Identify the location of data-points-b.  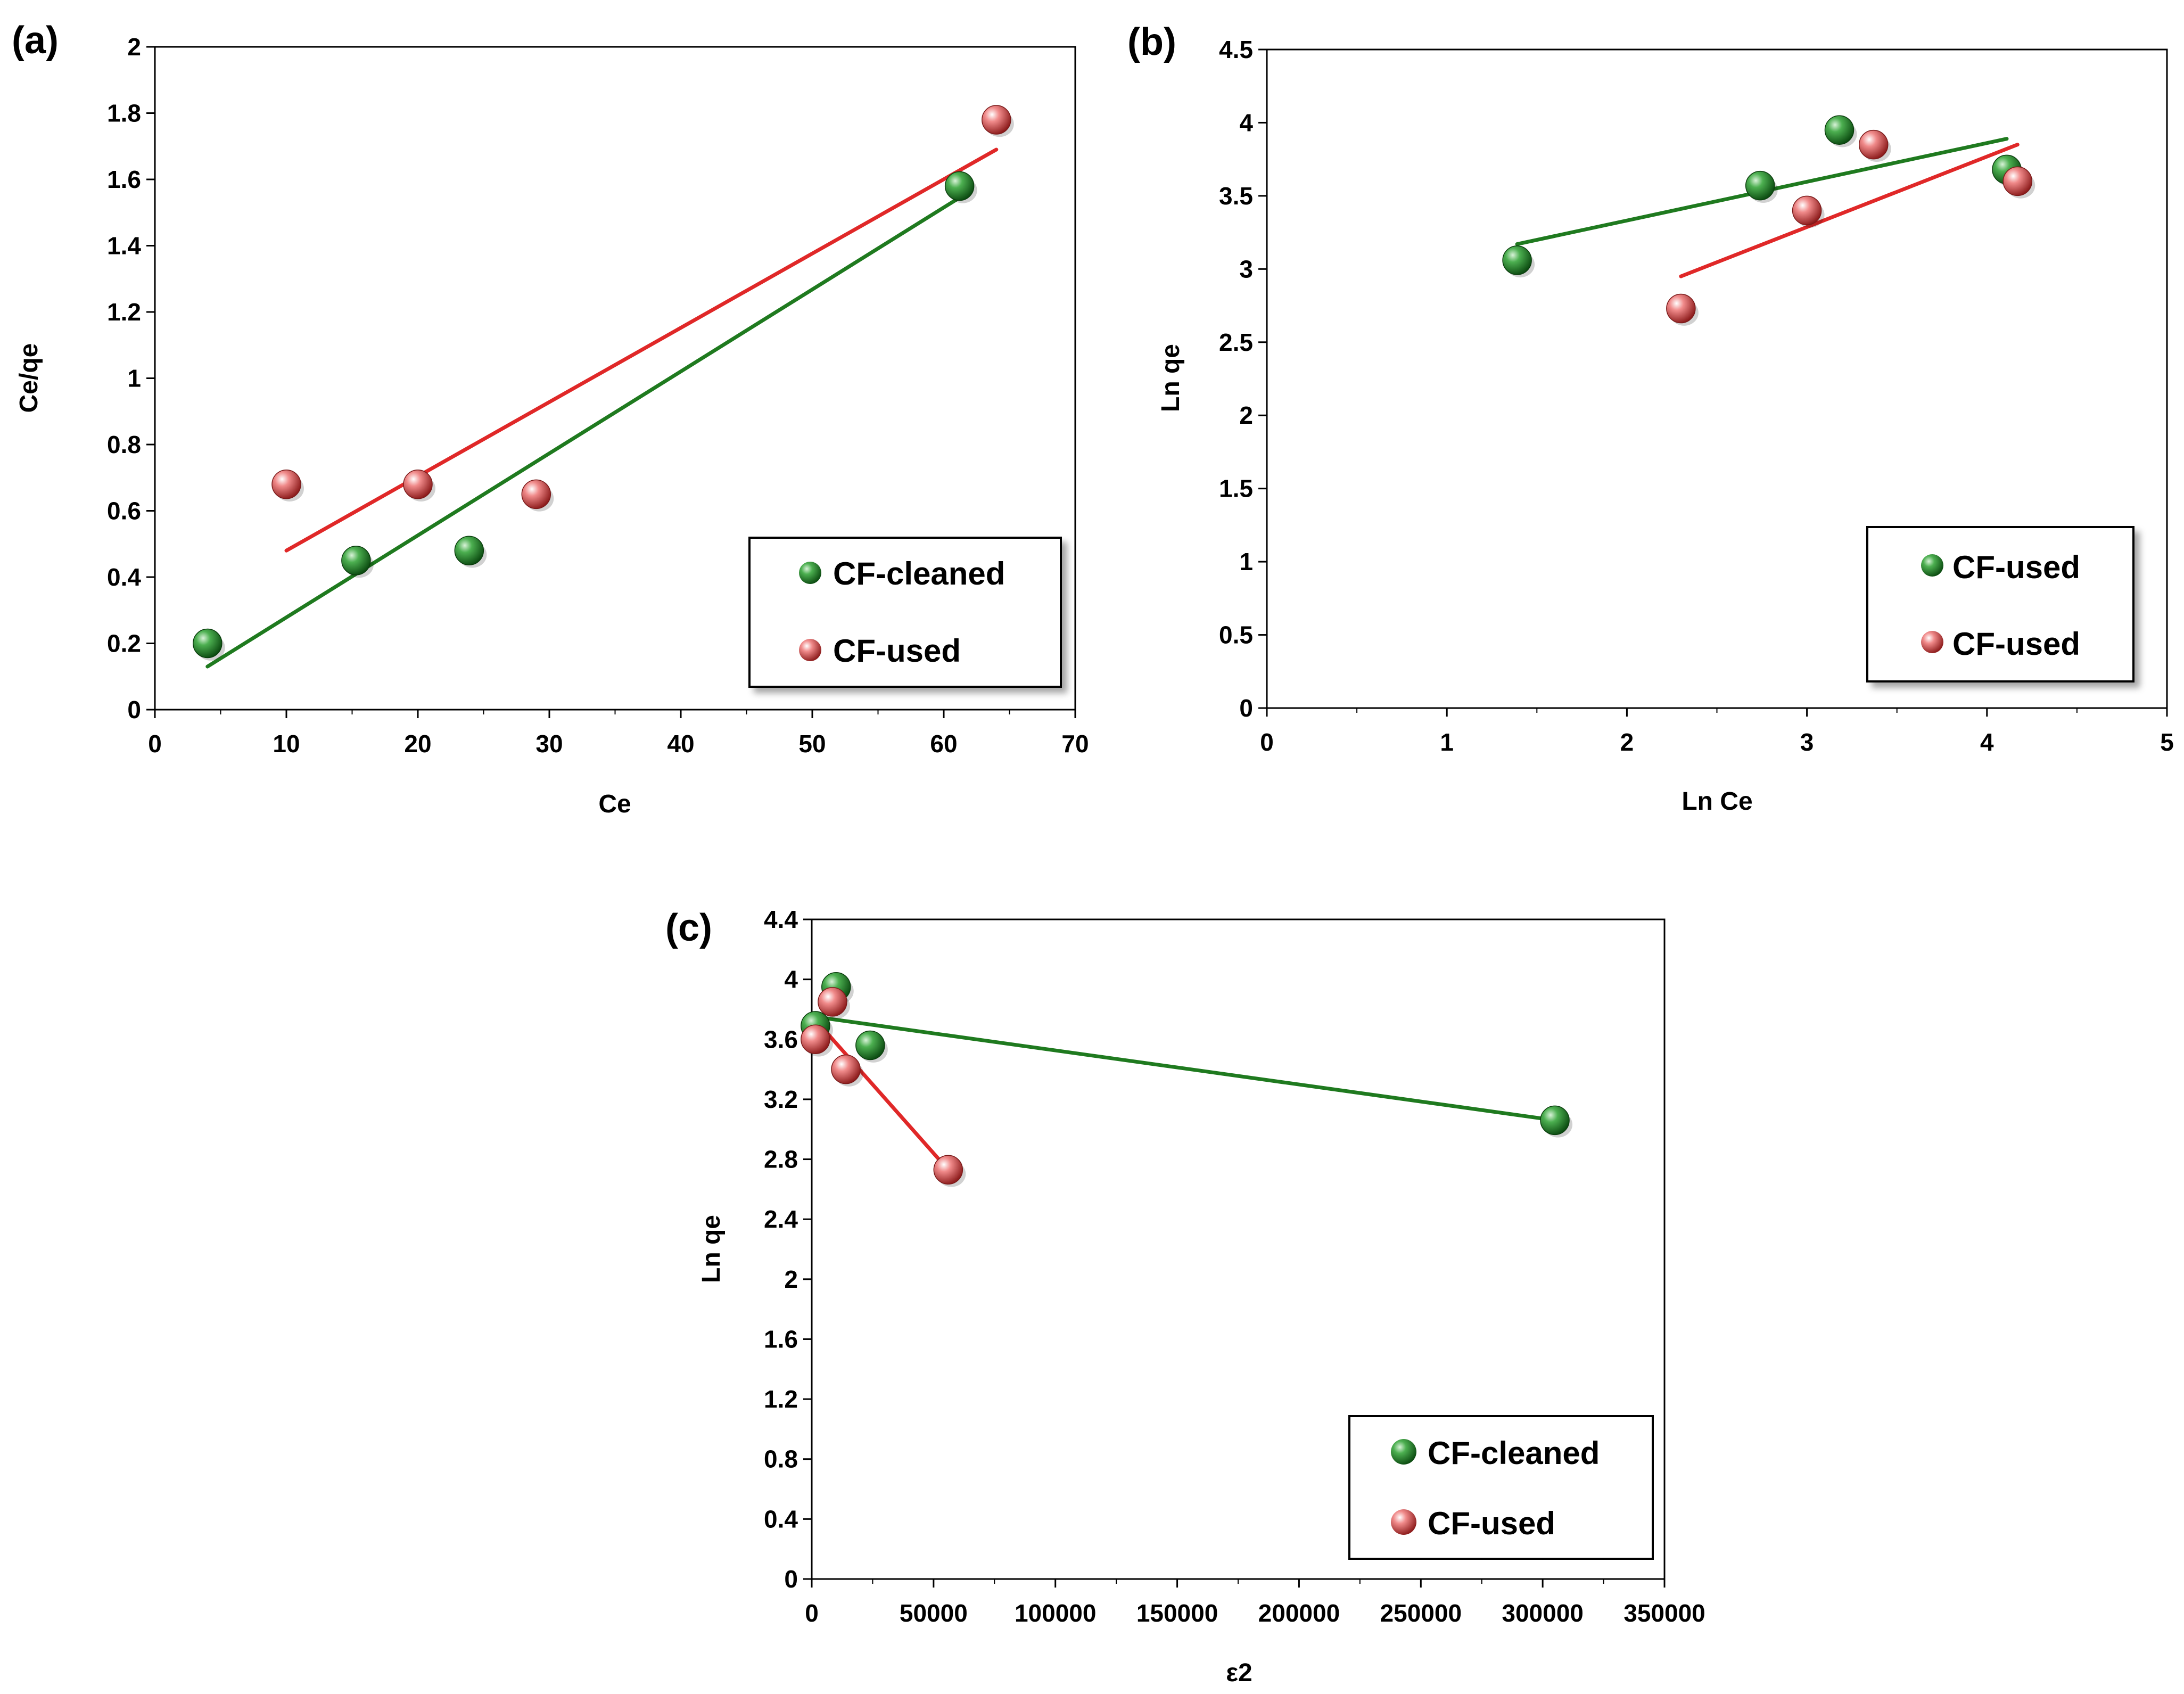
(1768, 220).